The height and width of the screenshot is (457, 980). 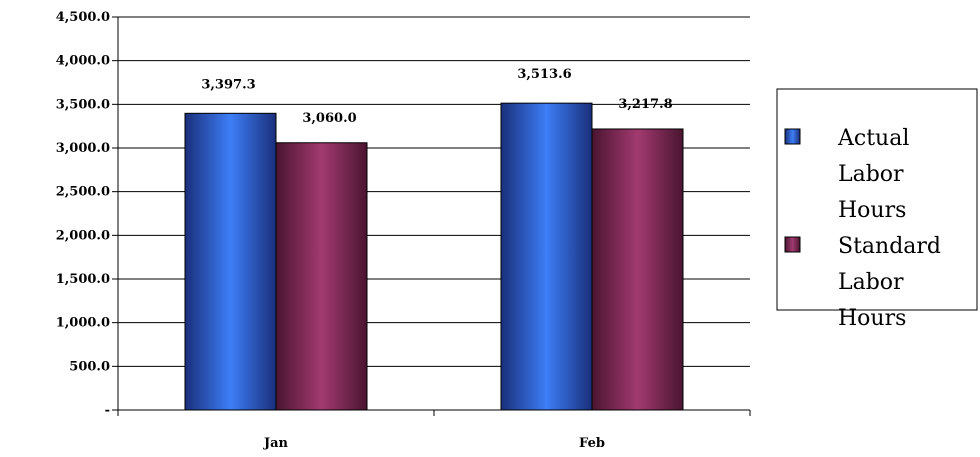 What do you see at coordinates (83, 192) in the screenshot?
I see `y-tick-label: 2,500.0` at bounding box center [83, 192].